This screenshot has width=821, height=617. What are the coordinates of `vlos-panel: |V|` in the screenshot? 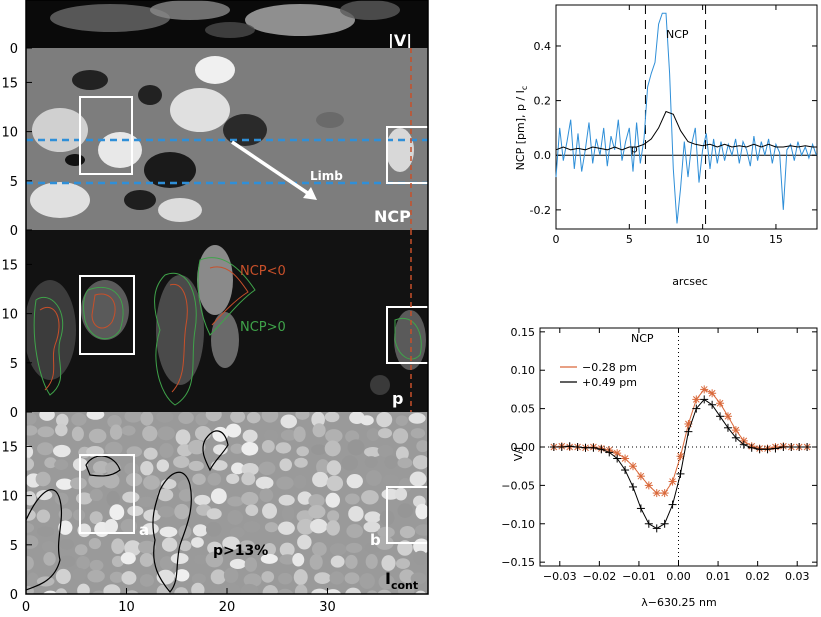 It's located at (227, 25).